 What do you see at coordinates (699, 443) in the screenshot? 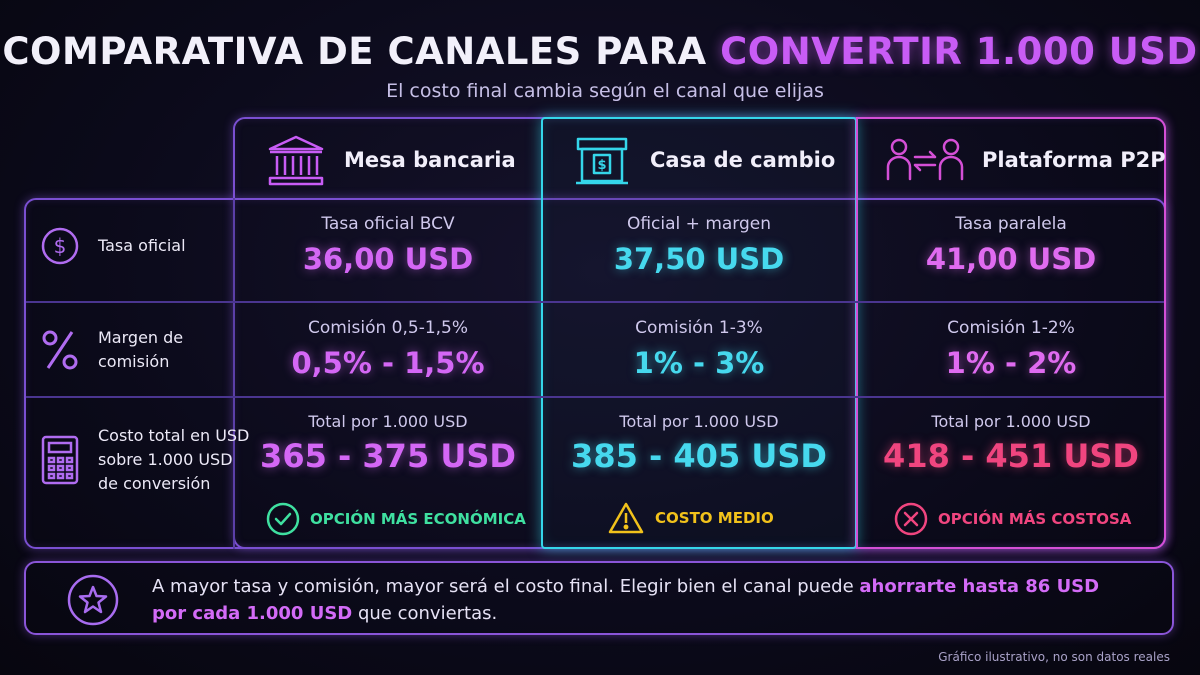
I see `cell-total-casa-de-cambio: Total por 1.000 USD 385 - 405 USD` at bounding box center [699, 443].